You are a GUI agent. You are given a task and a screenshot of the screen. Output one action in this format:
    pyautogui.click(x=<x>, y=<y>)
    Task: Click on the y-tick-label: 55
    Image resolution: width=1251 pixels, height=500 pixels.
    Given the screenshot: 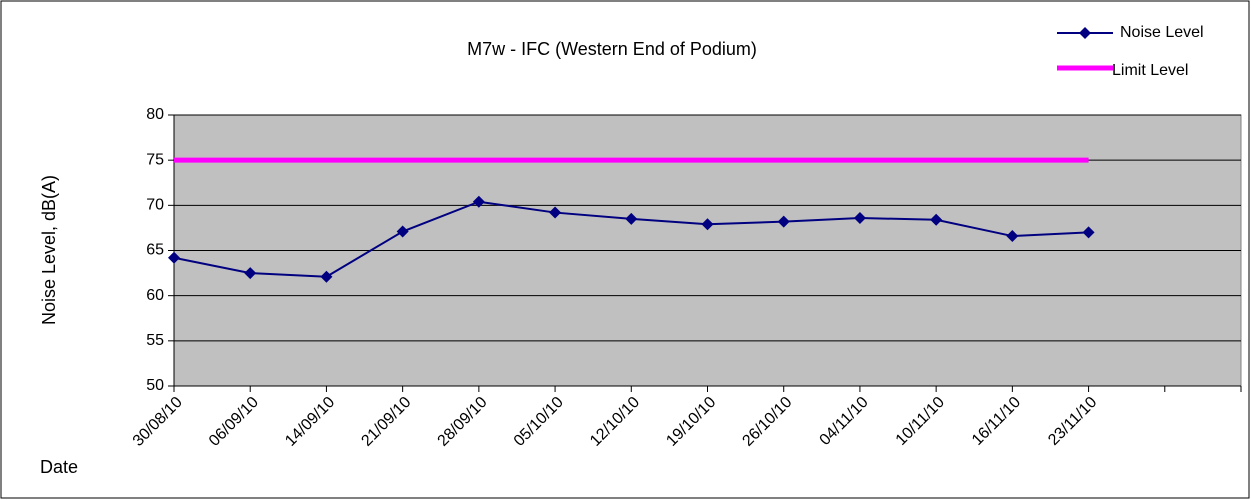 What is the action you would take?
    pyautogui.click(x=155, y=340)
    